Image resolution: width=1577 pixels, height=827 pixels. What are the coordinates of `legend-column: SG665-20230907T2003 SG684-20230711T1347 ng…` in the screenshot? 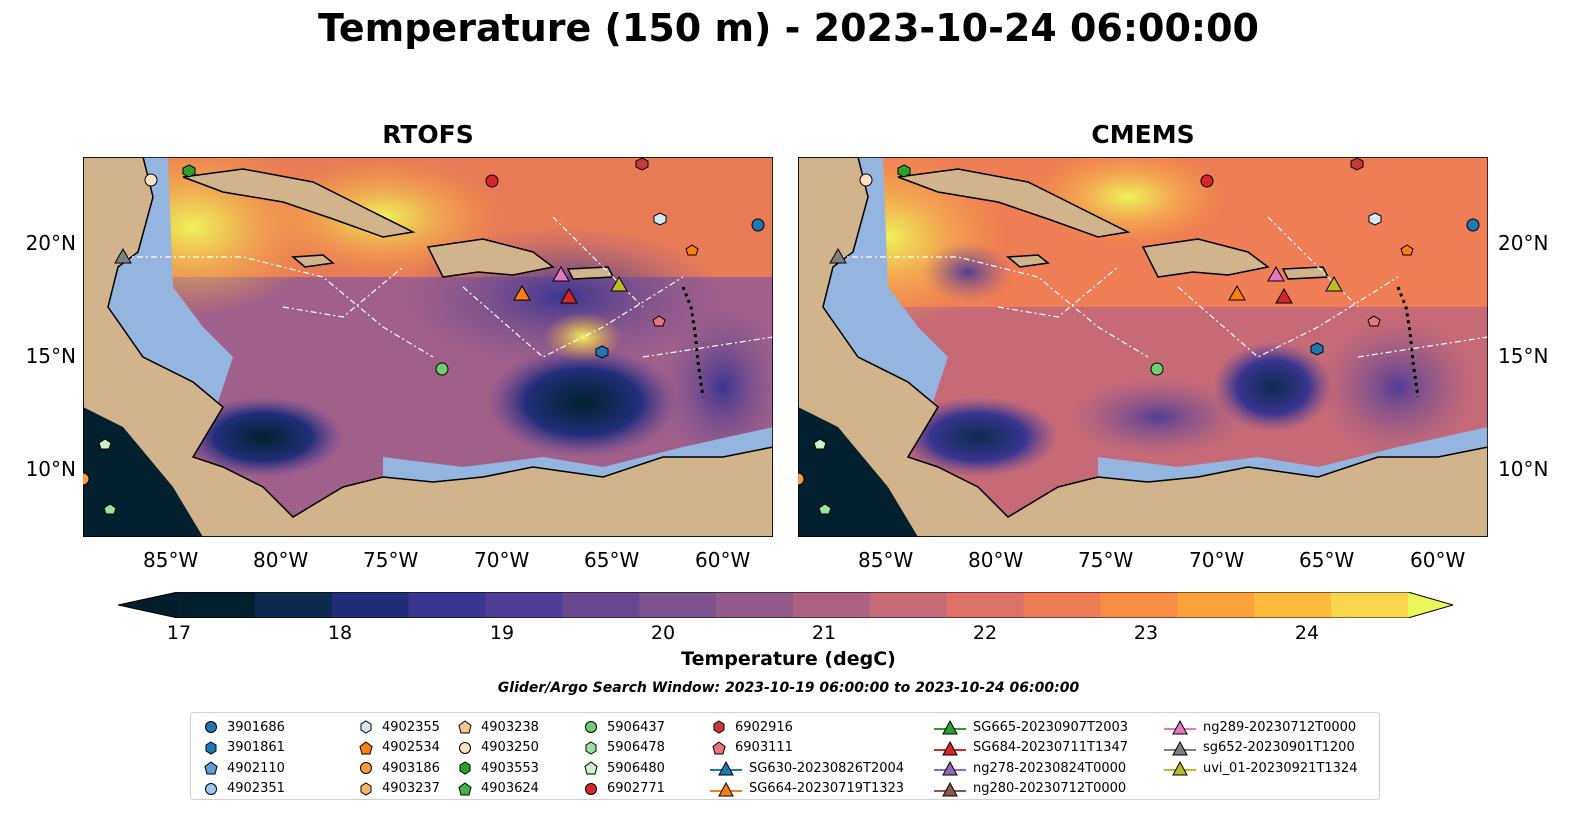 It's located at (1030, 758).